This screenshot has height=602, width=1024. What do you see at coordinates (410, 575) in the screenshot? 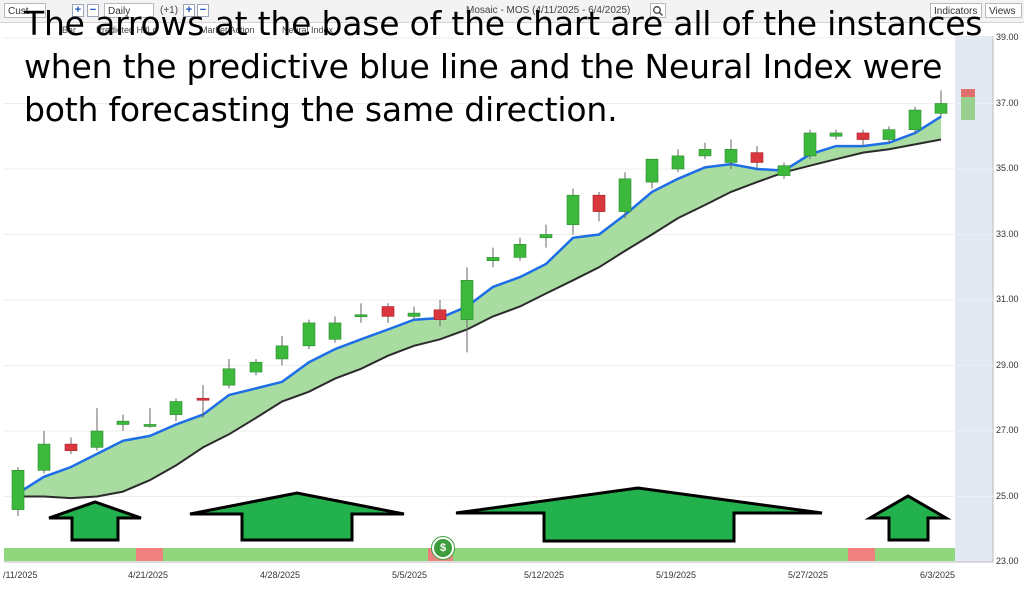
I see `x-tick-label: 5/5/2025` at bounding box center [410, 575].